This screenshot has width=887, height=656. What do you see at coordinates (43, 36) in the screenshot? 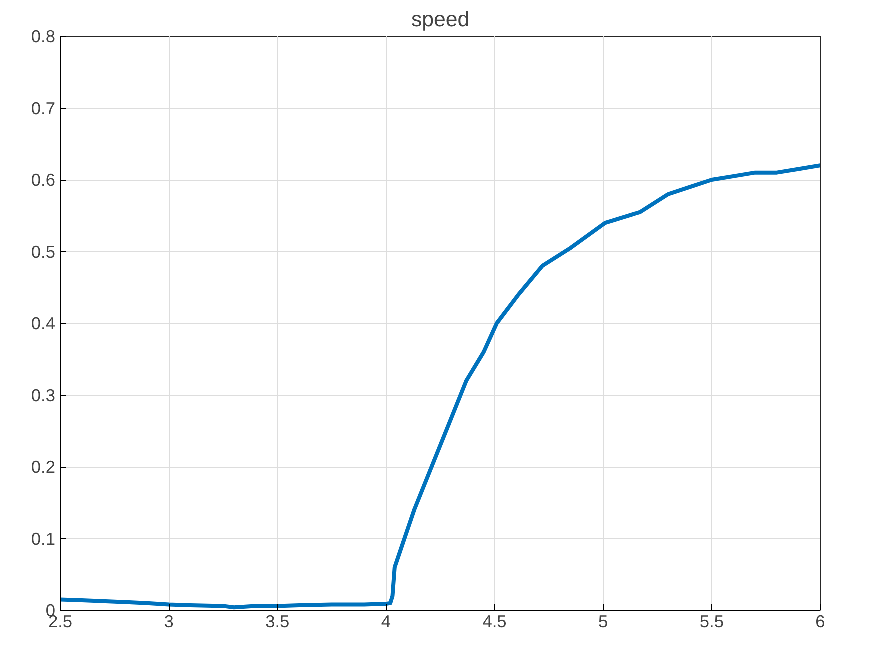
I see `y-tick-label: 0.8` at bounding box center [43, 36].